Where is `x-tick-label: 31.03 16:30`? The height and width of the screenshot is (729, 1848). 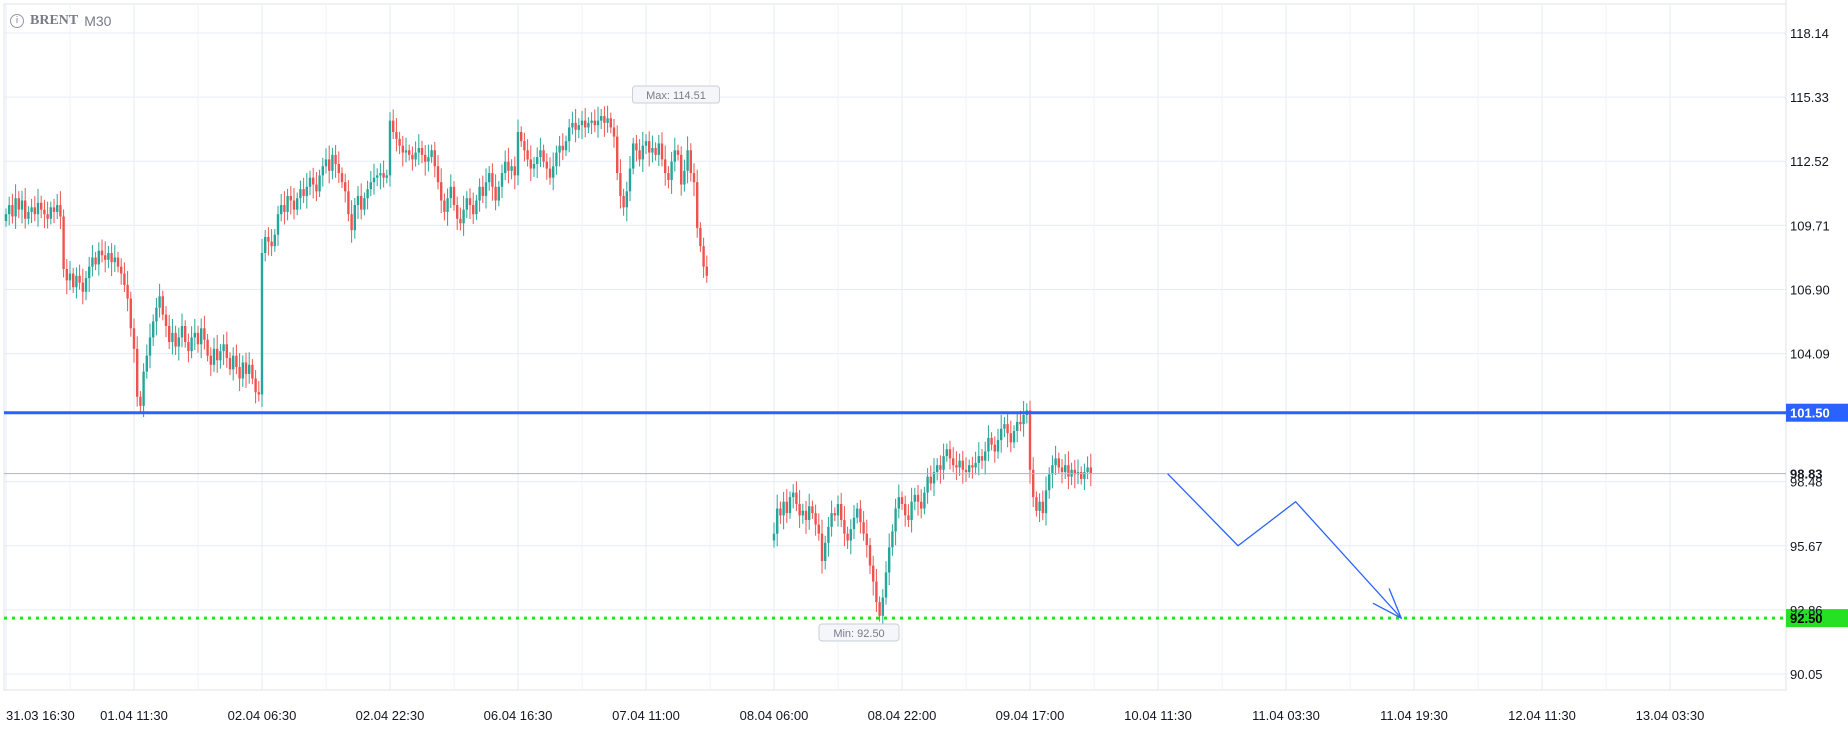 x-tick-label: 31.03 16:30 is located at coordinates (40, 715).